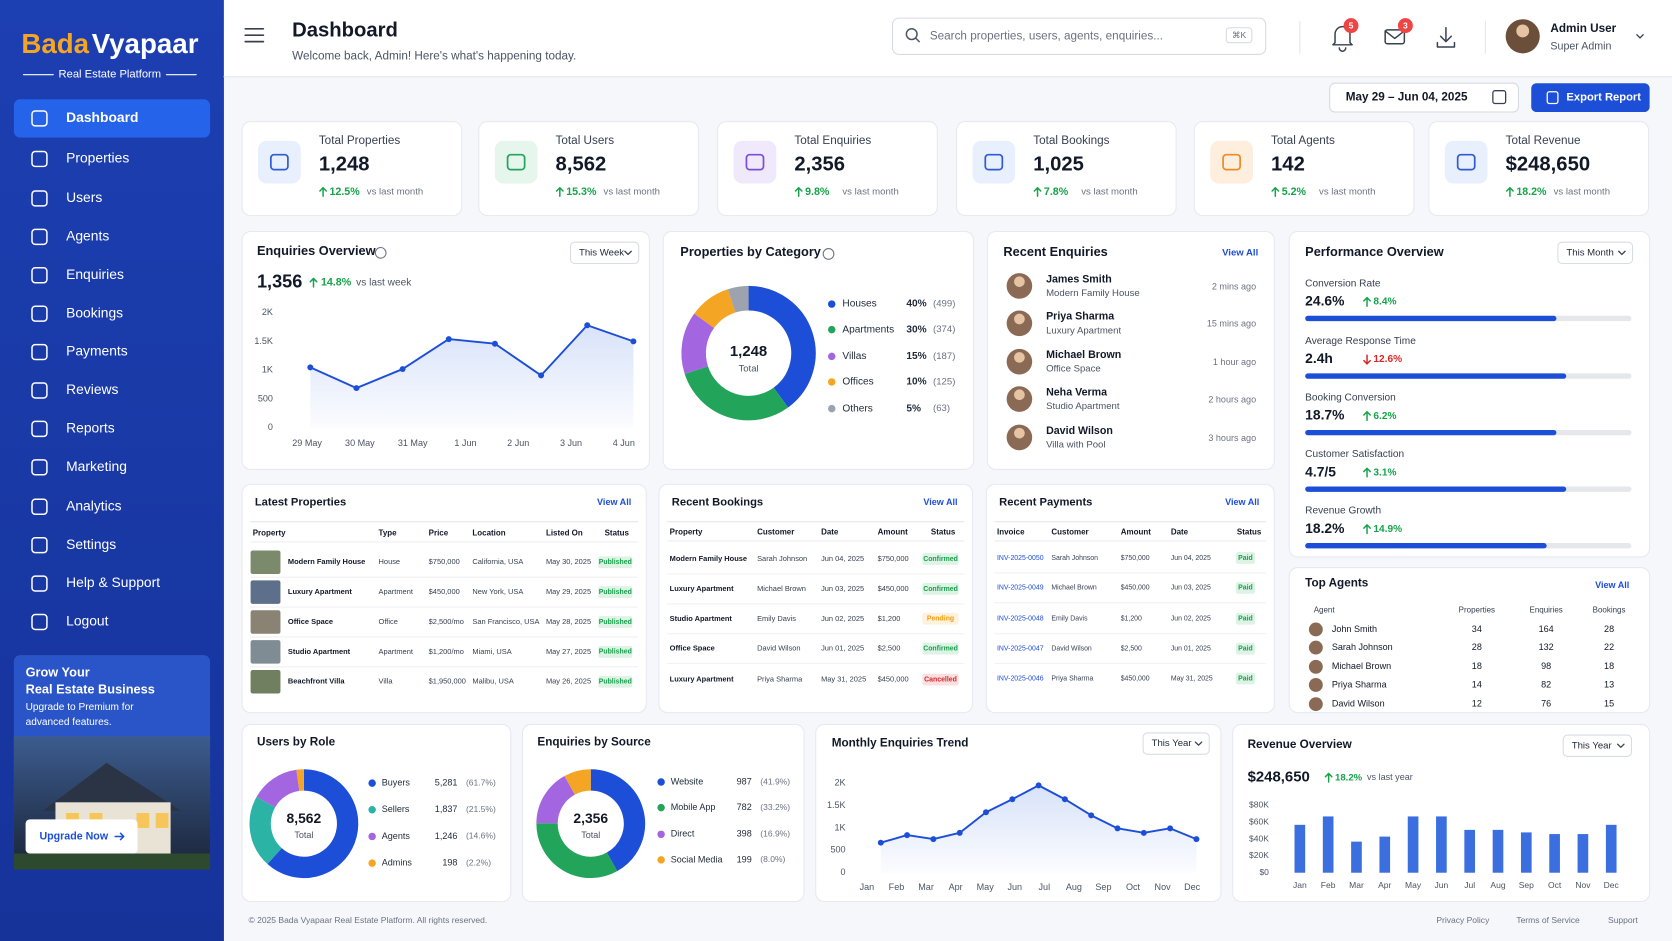  What do you see at coordinates (102, 117) in the screenshot?
I see `nav-item: Dashboard` at bounding box center [102, 117].